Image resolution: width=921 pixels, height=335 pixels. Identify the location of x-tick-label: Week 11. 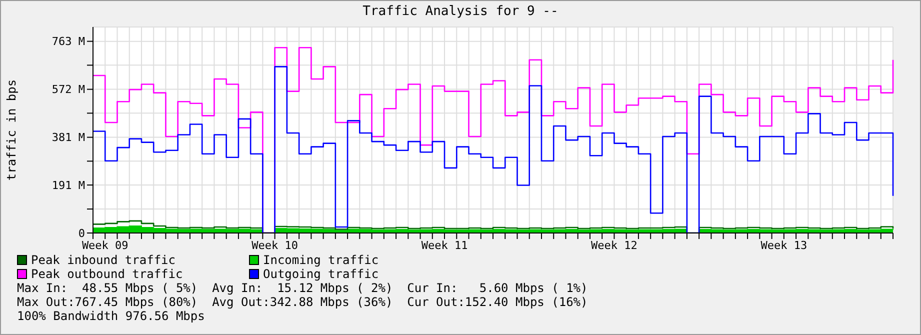
(444, 245).